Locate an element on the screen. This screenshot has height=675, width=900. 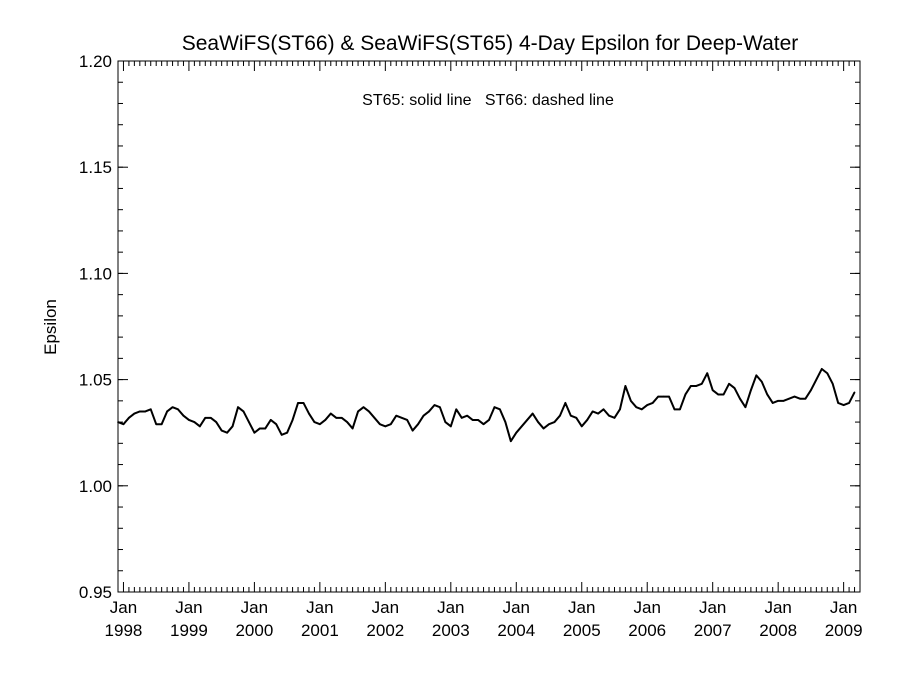
y-tick-label: 1.15 is located at coordinates (95, 167).